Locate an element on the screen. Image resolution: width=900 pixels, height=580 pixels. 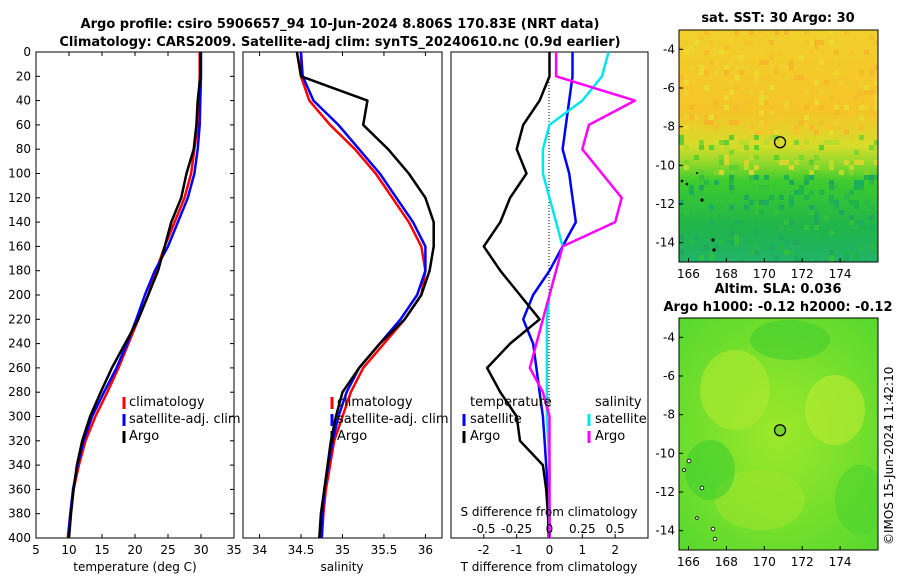
y-tick-label: 40 is located at coordinates (23, 101).